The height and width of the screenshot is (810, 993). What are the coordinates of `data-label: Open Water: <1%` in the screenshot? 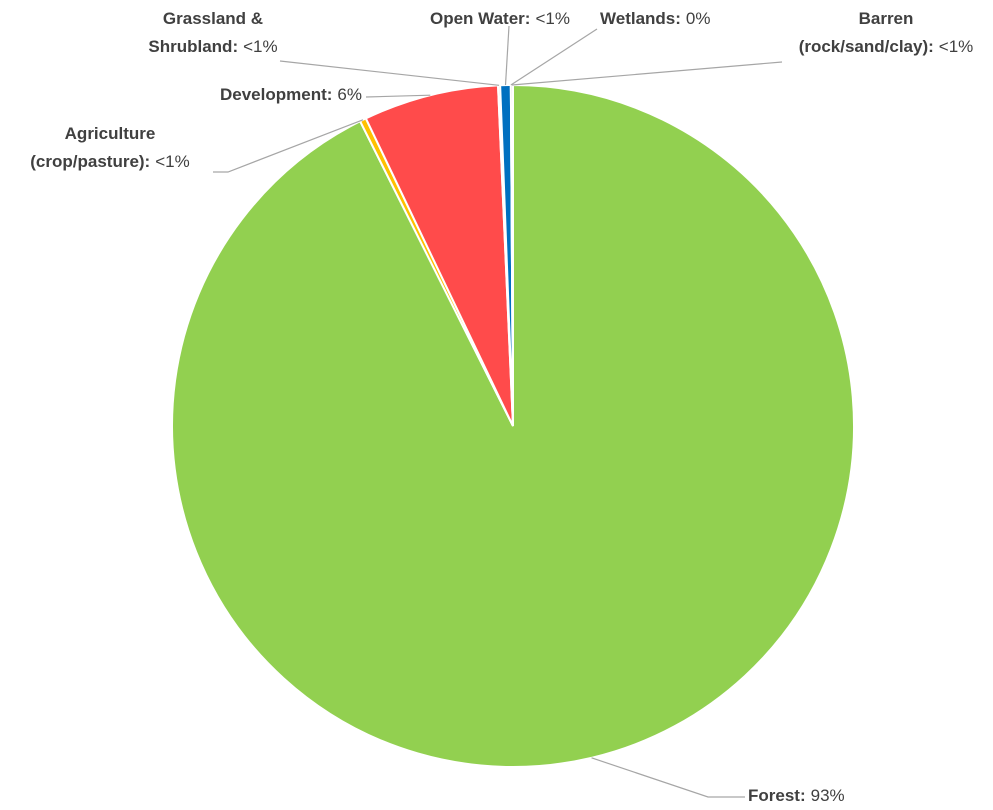 It's located at (500, 18).